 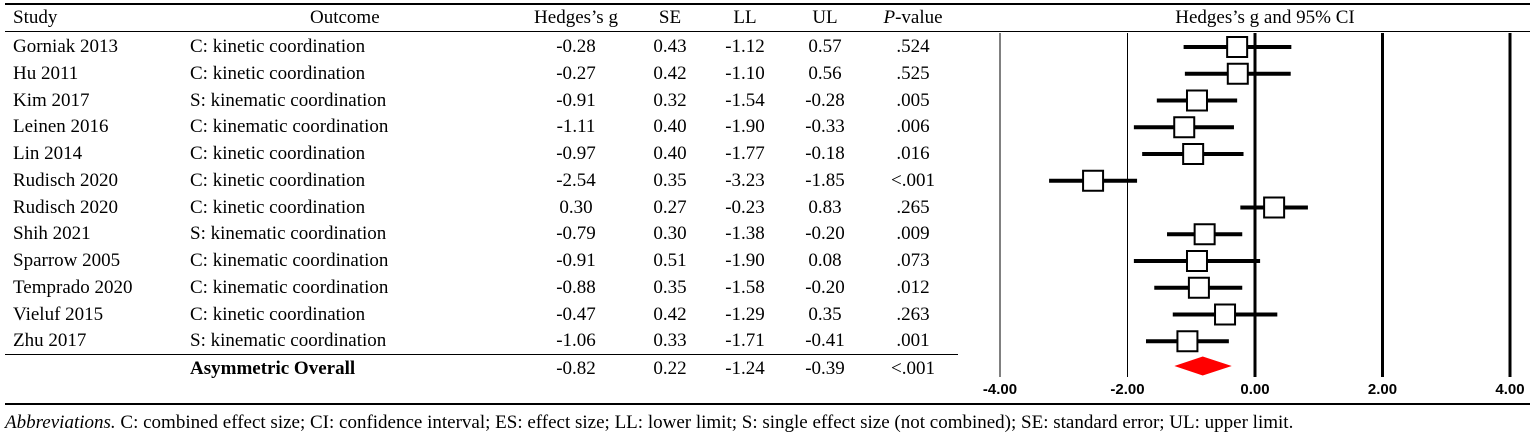 What do you see at coordinates (913, 153) in the screenshot?
I see `row-p-value: .016` at bounding box center [913, 153].